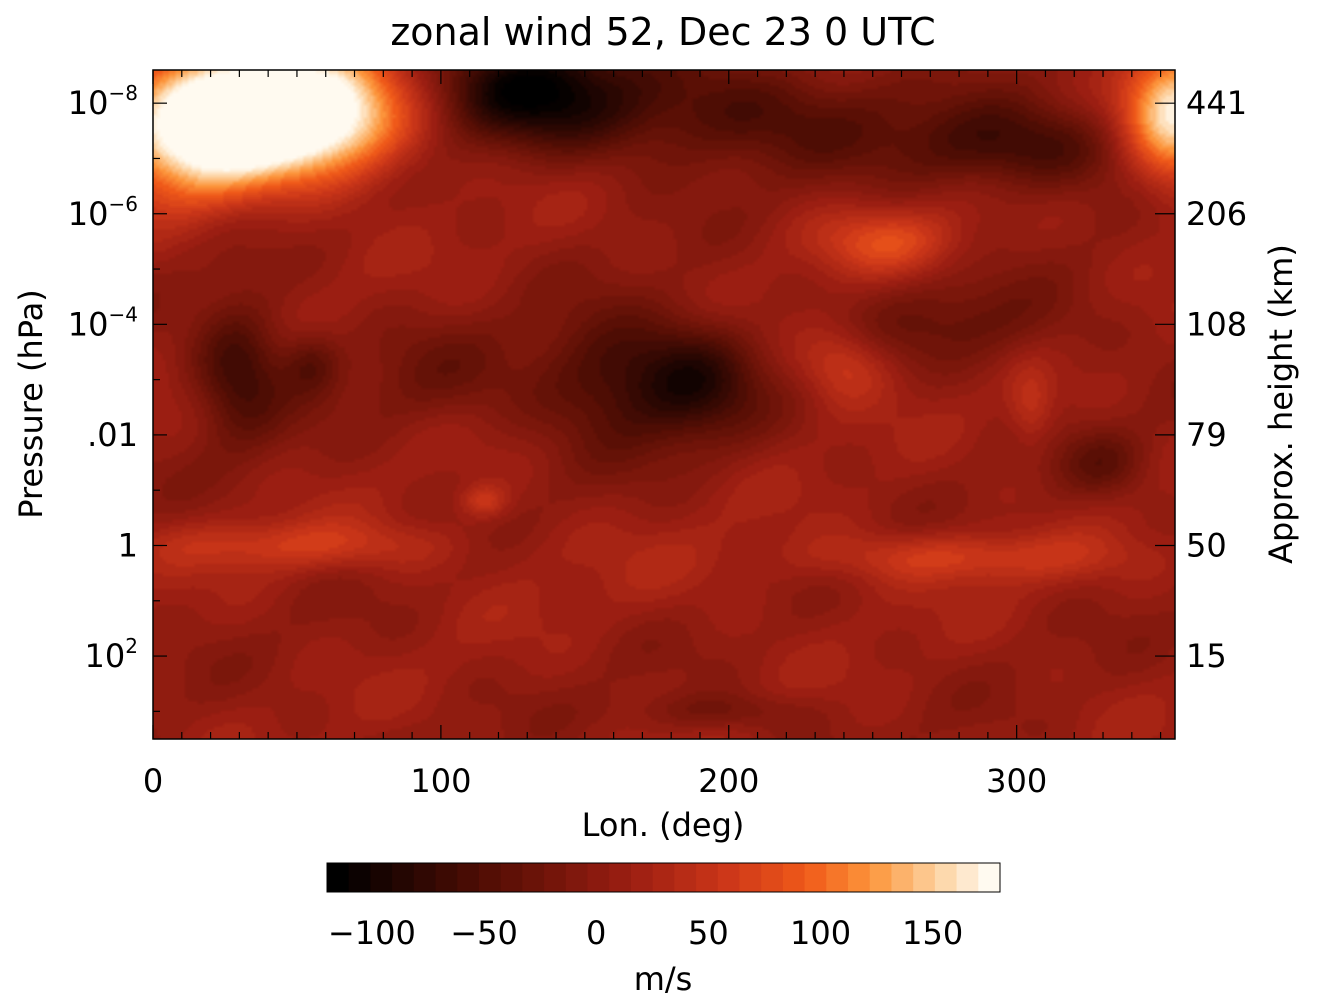  Describe the element at coordinates (932, 933) in the screenshot. I see `colorbar-tick-label: 150` at that location.